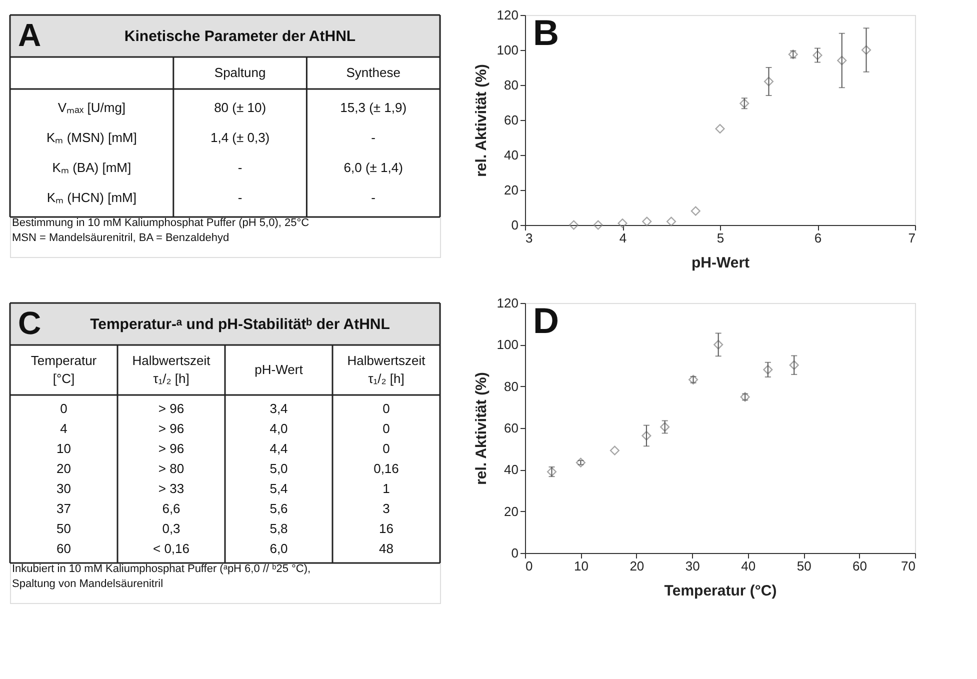 This screenshot has height=679, width=977. Describe the element at coordinates (171, 508) in the screenshot. I see `text: 6,6` at that location.